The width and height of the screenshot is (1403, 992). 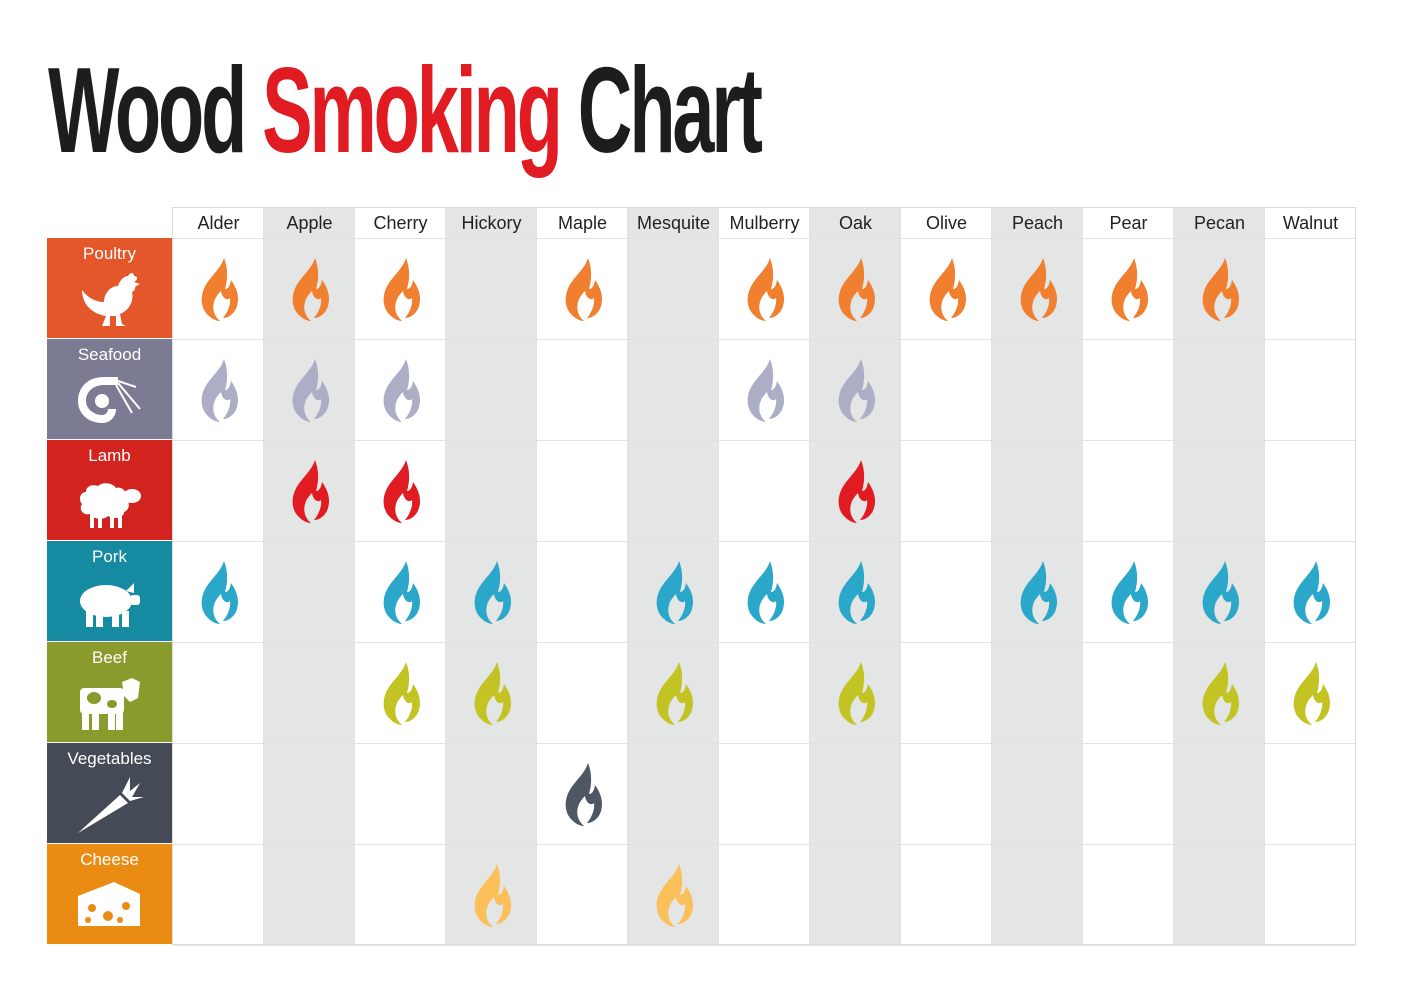 What do you see at coordinates (856, 592) in the screenshot?
I see `flame-icon-pork-oak` at bounding box center [856, 592].